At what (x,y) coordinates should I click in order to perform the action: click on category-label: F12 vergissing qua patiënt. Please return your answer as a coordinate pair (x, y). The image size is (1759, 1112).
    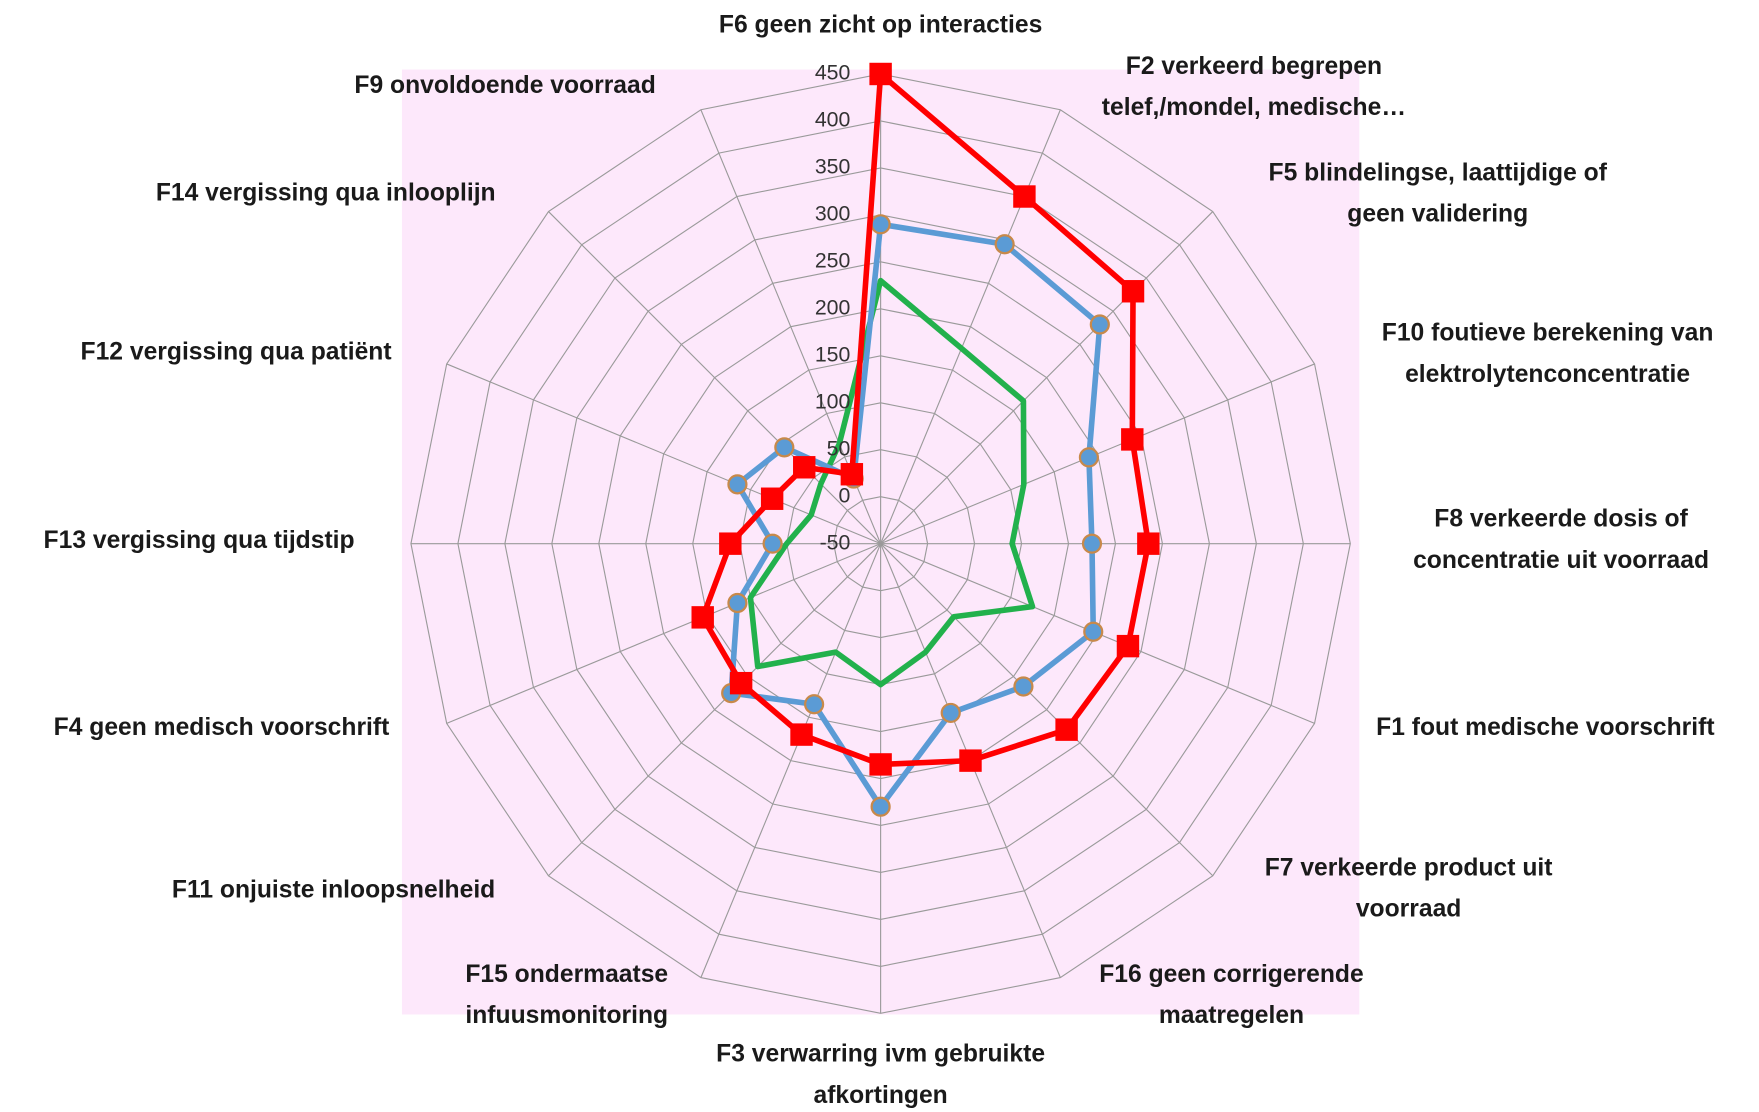
    Looking at the image, I should click on (236, 352).